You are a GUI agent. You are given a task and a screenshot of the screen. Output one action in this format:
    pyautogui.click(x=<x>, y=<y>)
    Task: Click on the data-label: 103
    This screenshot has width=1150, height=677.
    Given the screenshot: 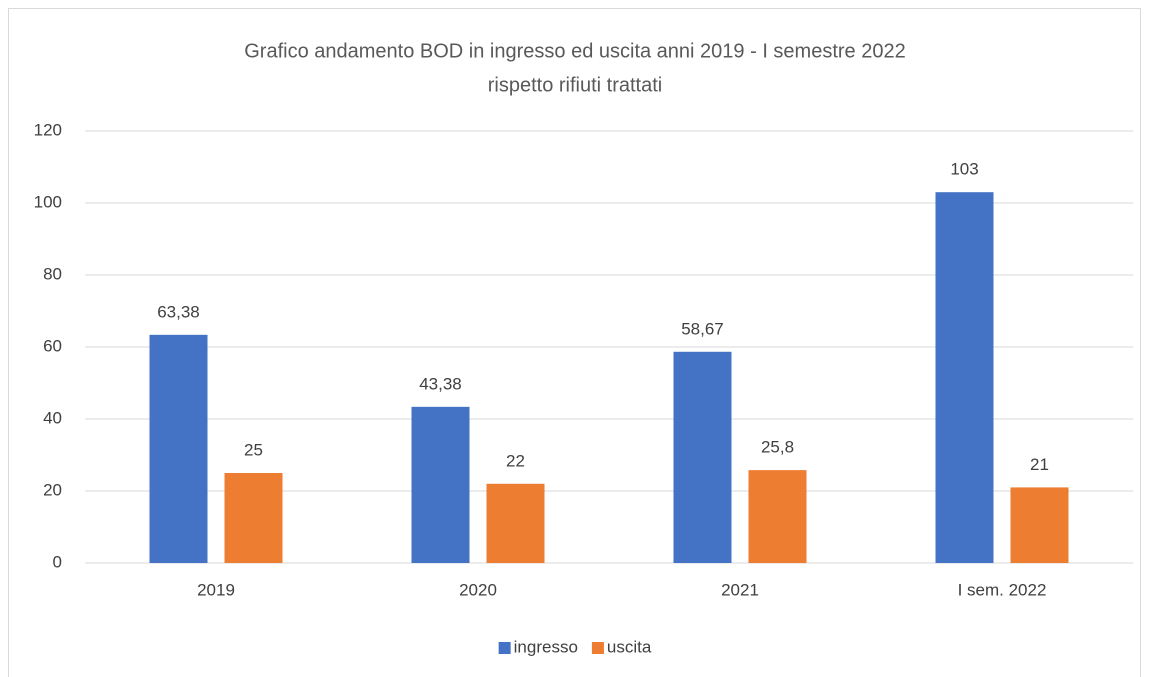 What is the action you would take?
    pyautogui.click(x=964, y=169)
    